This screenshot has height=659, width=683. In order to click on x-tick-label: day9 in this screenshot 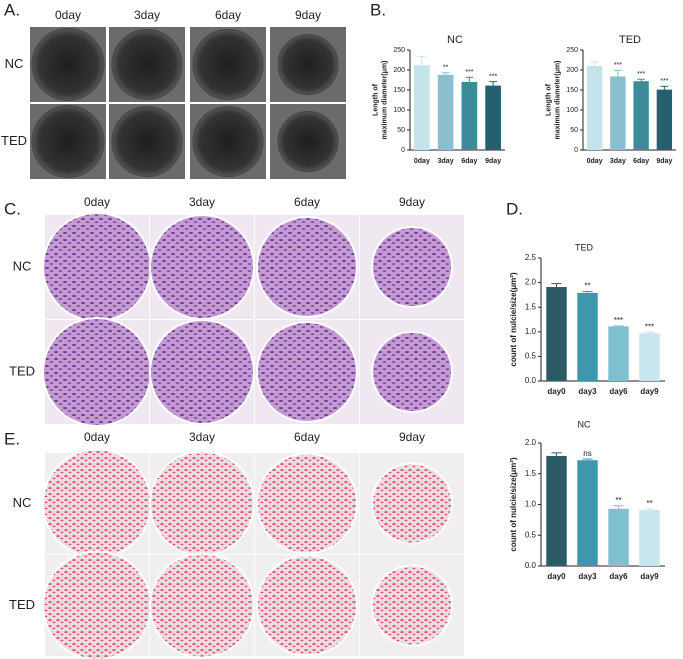, I will do `click(649, 576)`.